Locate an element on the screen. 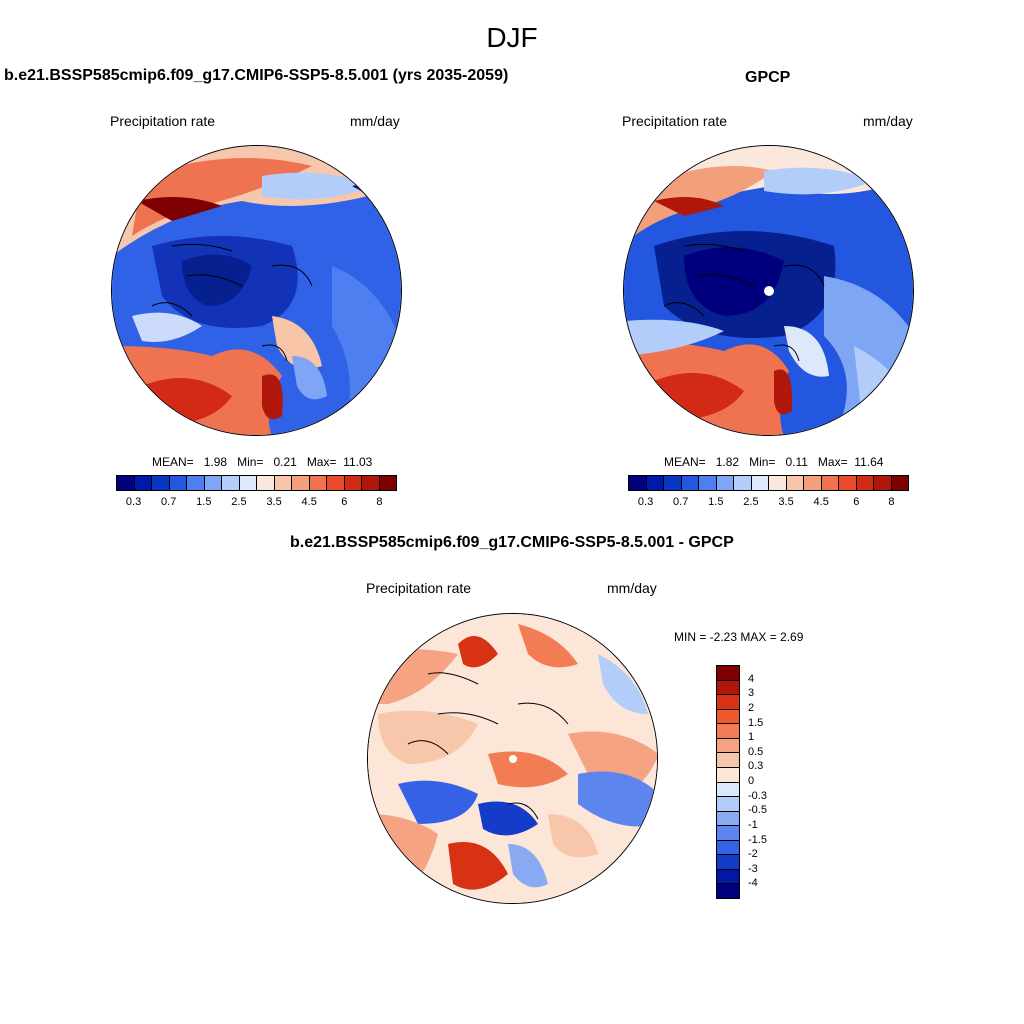 This screenshot has width=1024, height=1024. diff-colorbar is located at coordinates (728, 782).